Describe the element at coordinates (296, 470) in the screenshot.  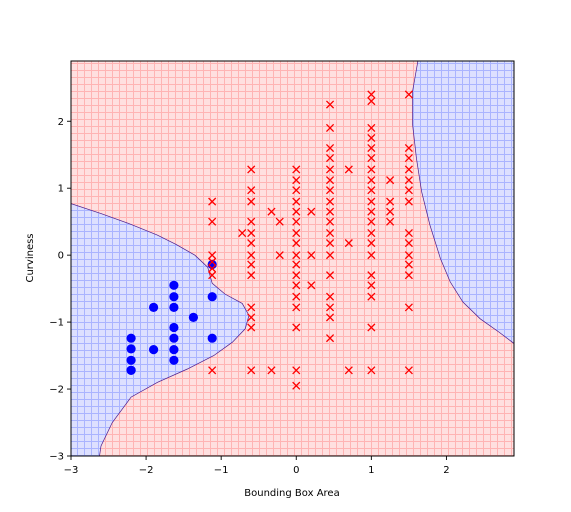
I see `x-tick-label-3: 0` at that location.